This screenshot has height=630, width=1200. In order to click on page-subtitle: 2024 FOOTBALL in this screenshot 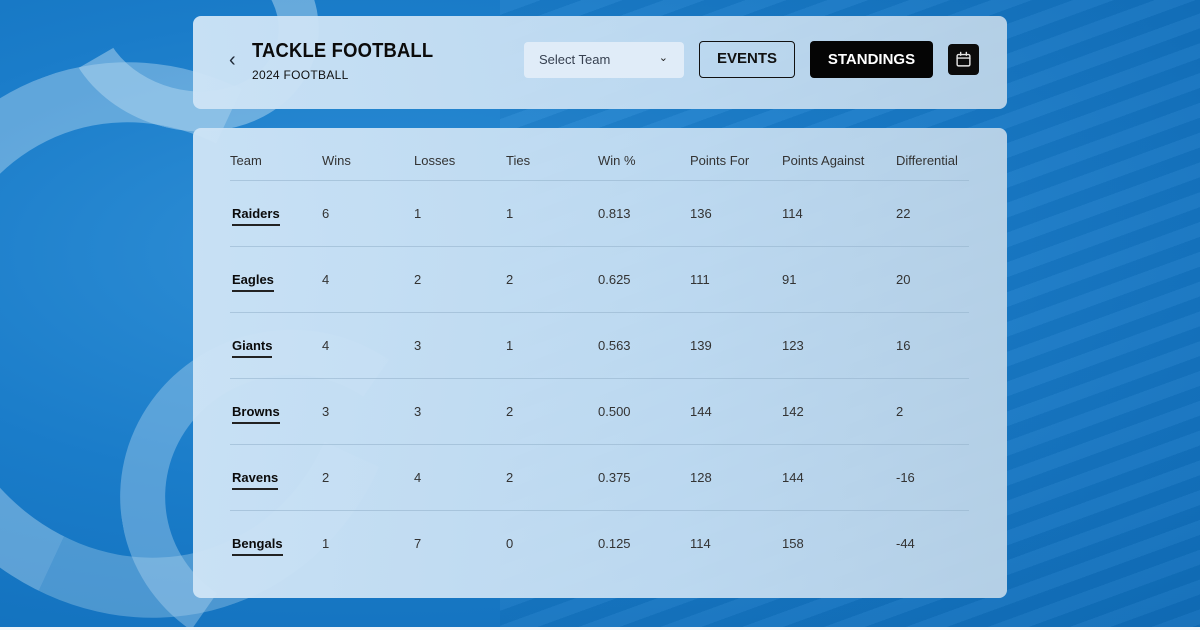, I will do `click(300, 75)`.